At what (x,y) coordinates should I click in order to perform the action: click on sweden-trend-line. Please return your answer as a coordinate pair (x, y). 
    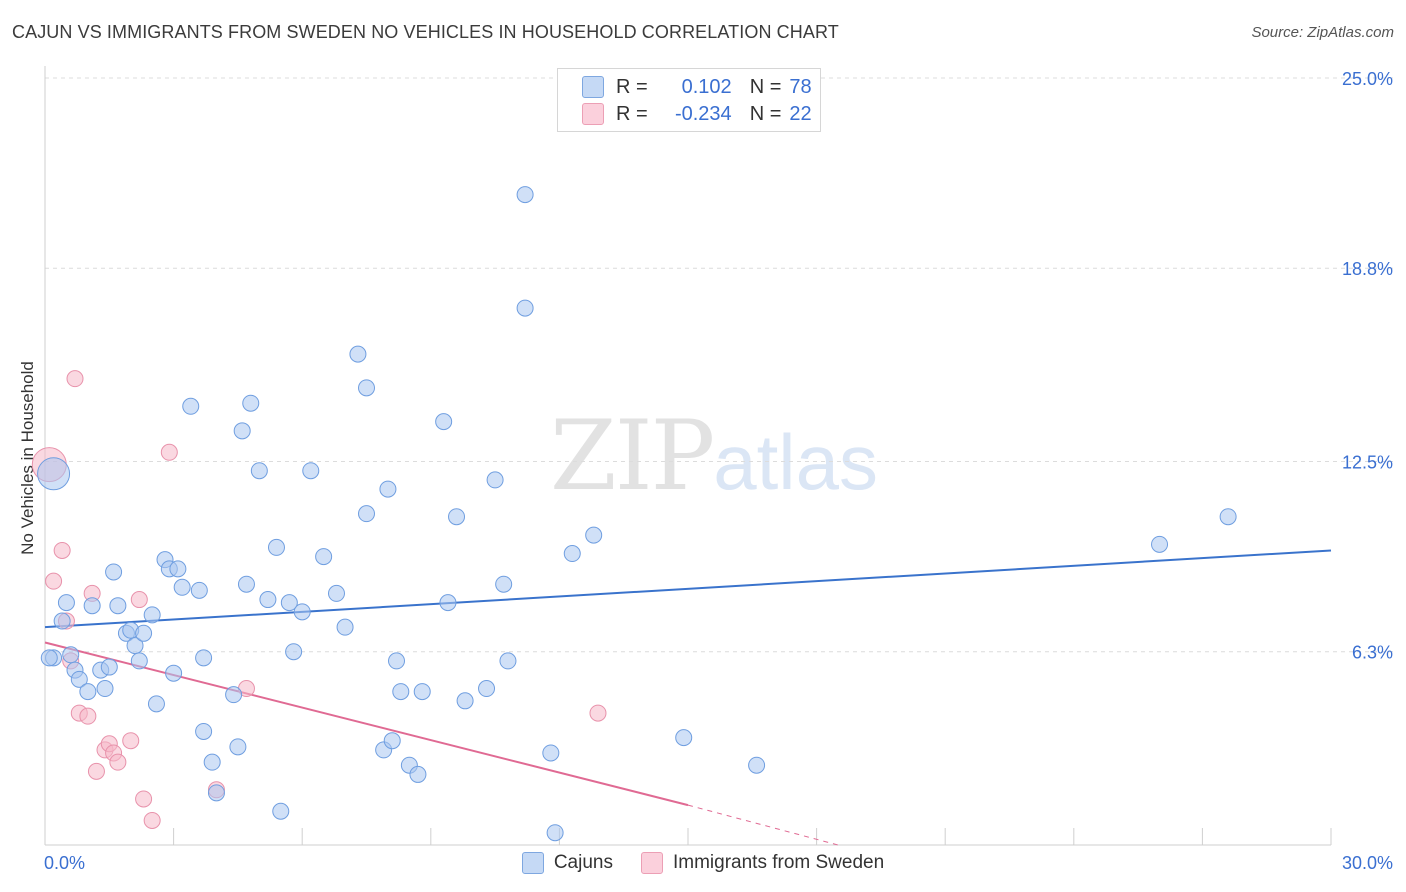
    Looking at the image, I should click on (366, 724).